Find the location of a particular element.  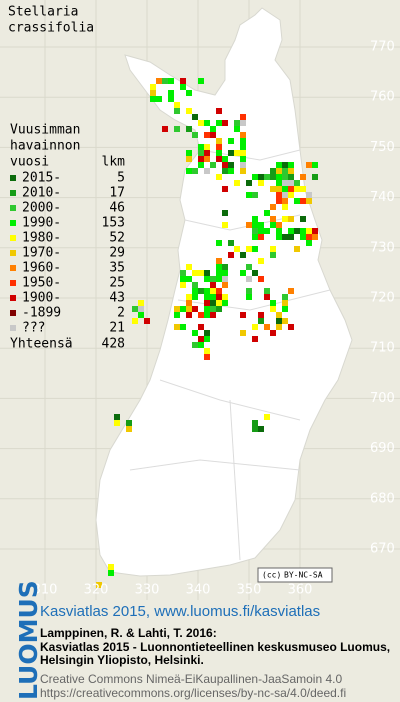

x-coordinate: 360 is located at coordinates (300, 590).